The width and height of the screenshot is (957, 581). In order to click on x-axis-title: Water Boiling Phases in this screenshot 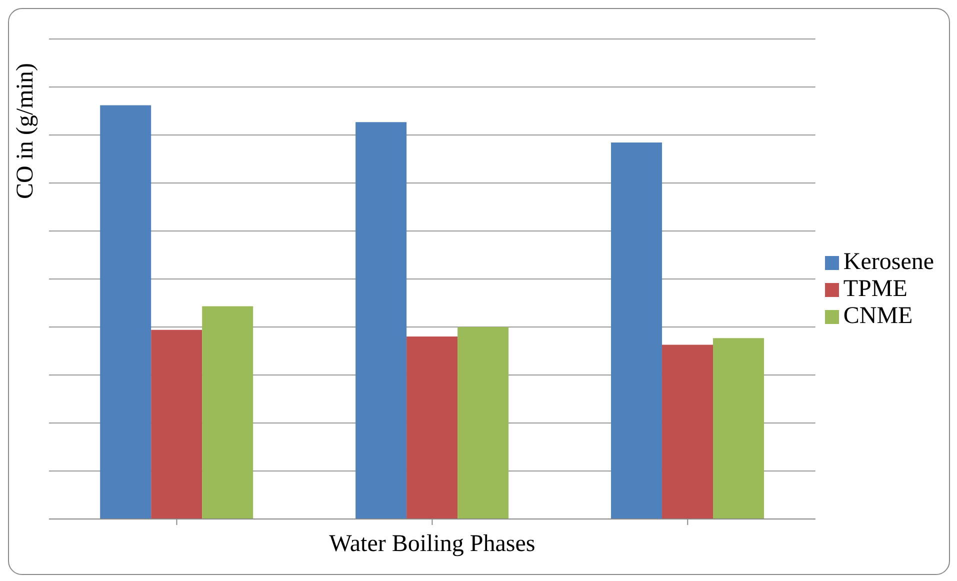, I will do `click(432, 544)`.